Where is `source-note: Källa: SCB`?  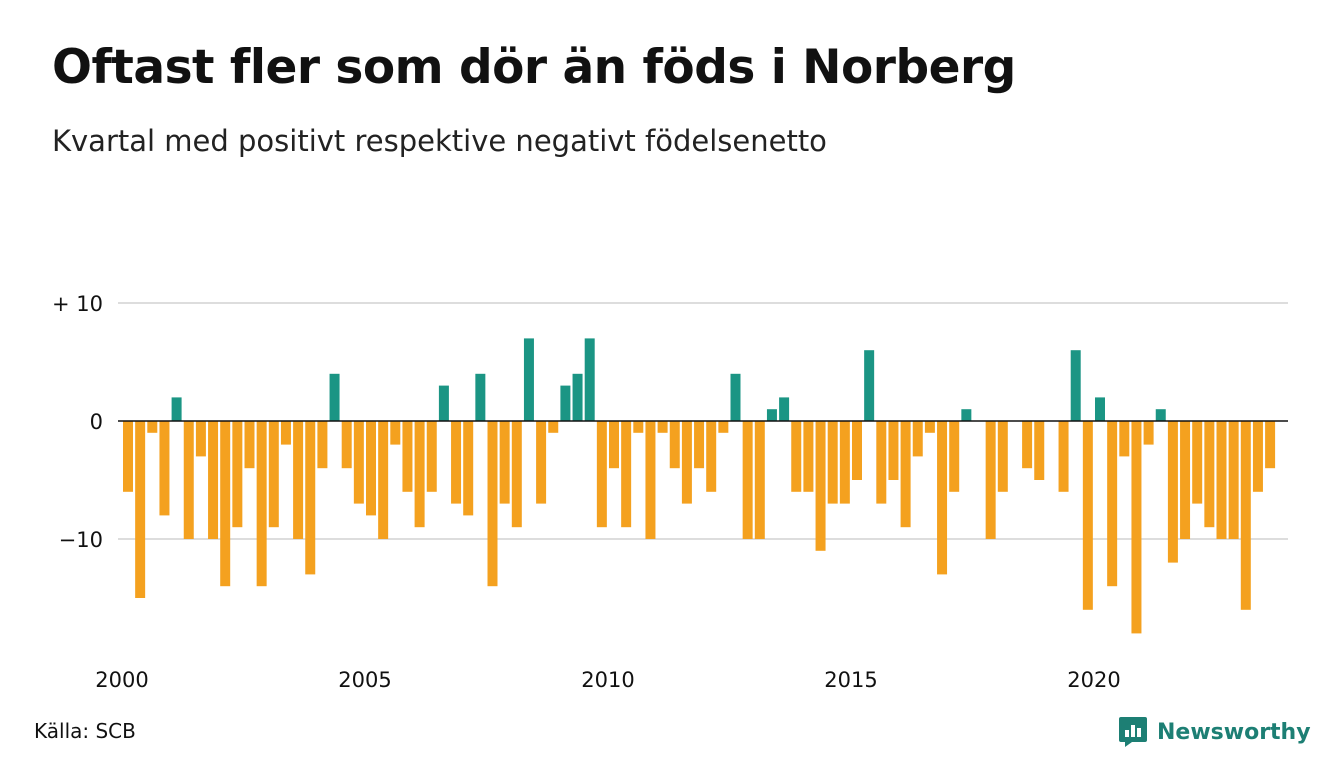 source-note: Källa: SCB is located at coordinates (85, 731).